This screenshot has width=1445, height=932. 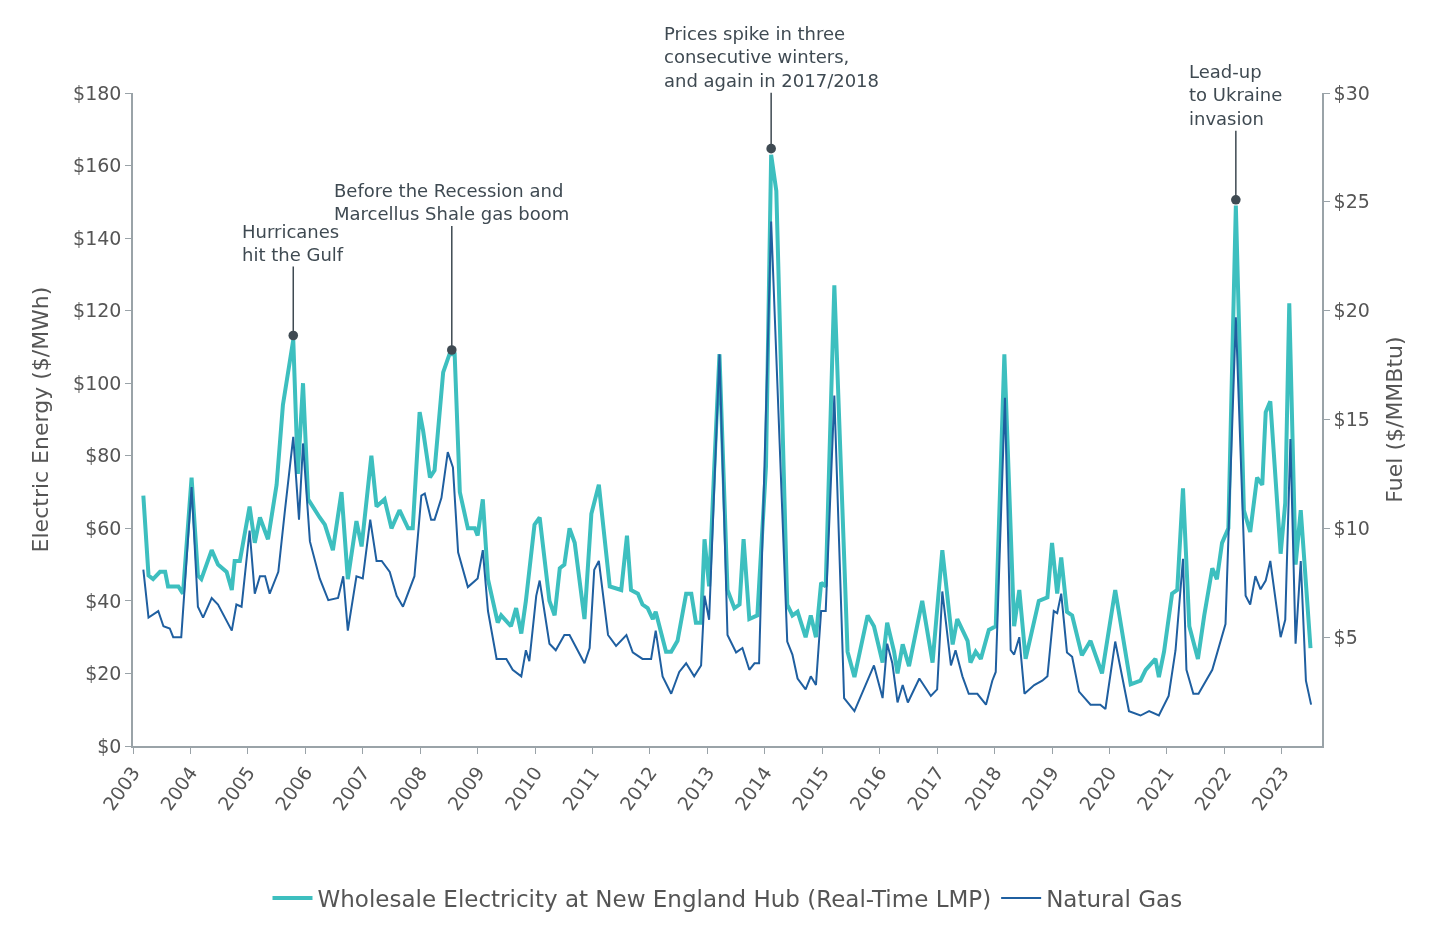 I want to click on y-tick-label: $160, so click(x=97, y=165).